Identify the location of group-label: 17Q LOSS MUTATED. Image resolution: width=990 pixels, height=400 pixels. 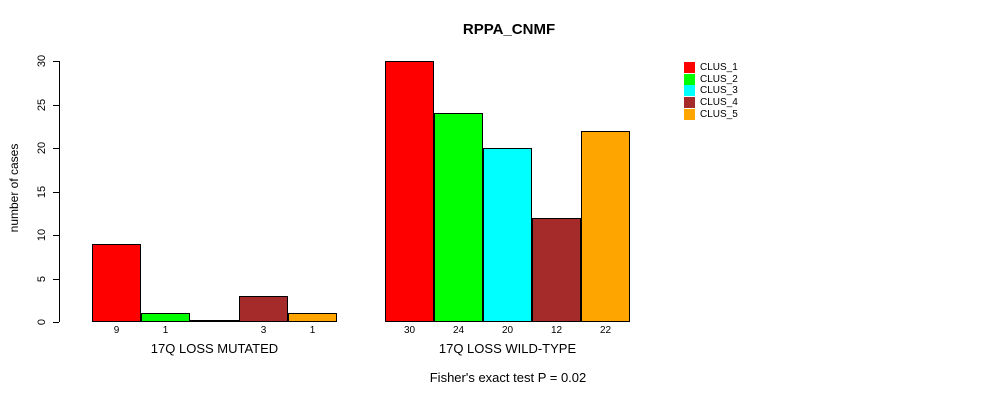
(214, 348).